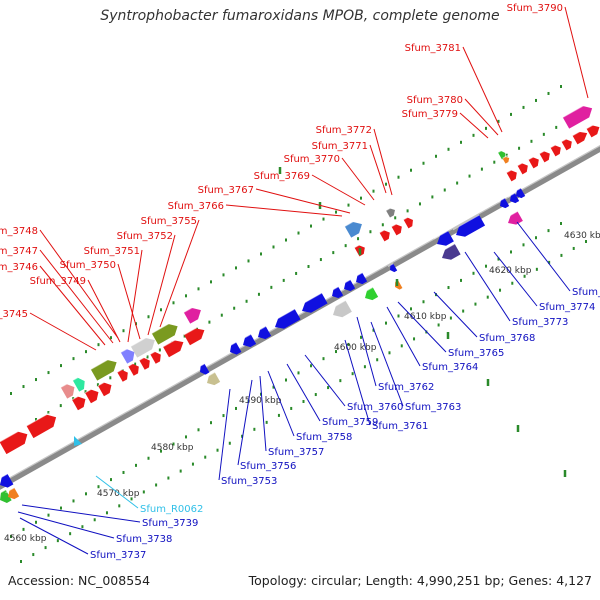  I want to click on reverse-gene-label: Sfum_3756, so click(268, 466).